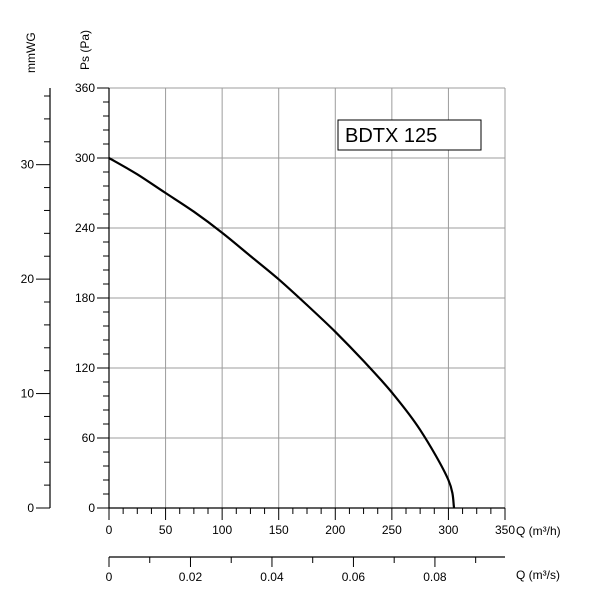 This screenshot has width=592, height=600. What do you see at coordinates (354, 577) in the screenshot?
I see `x2-tick-label: 0.06` at bounding box center [354, 577].